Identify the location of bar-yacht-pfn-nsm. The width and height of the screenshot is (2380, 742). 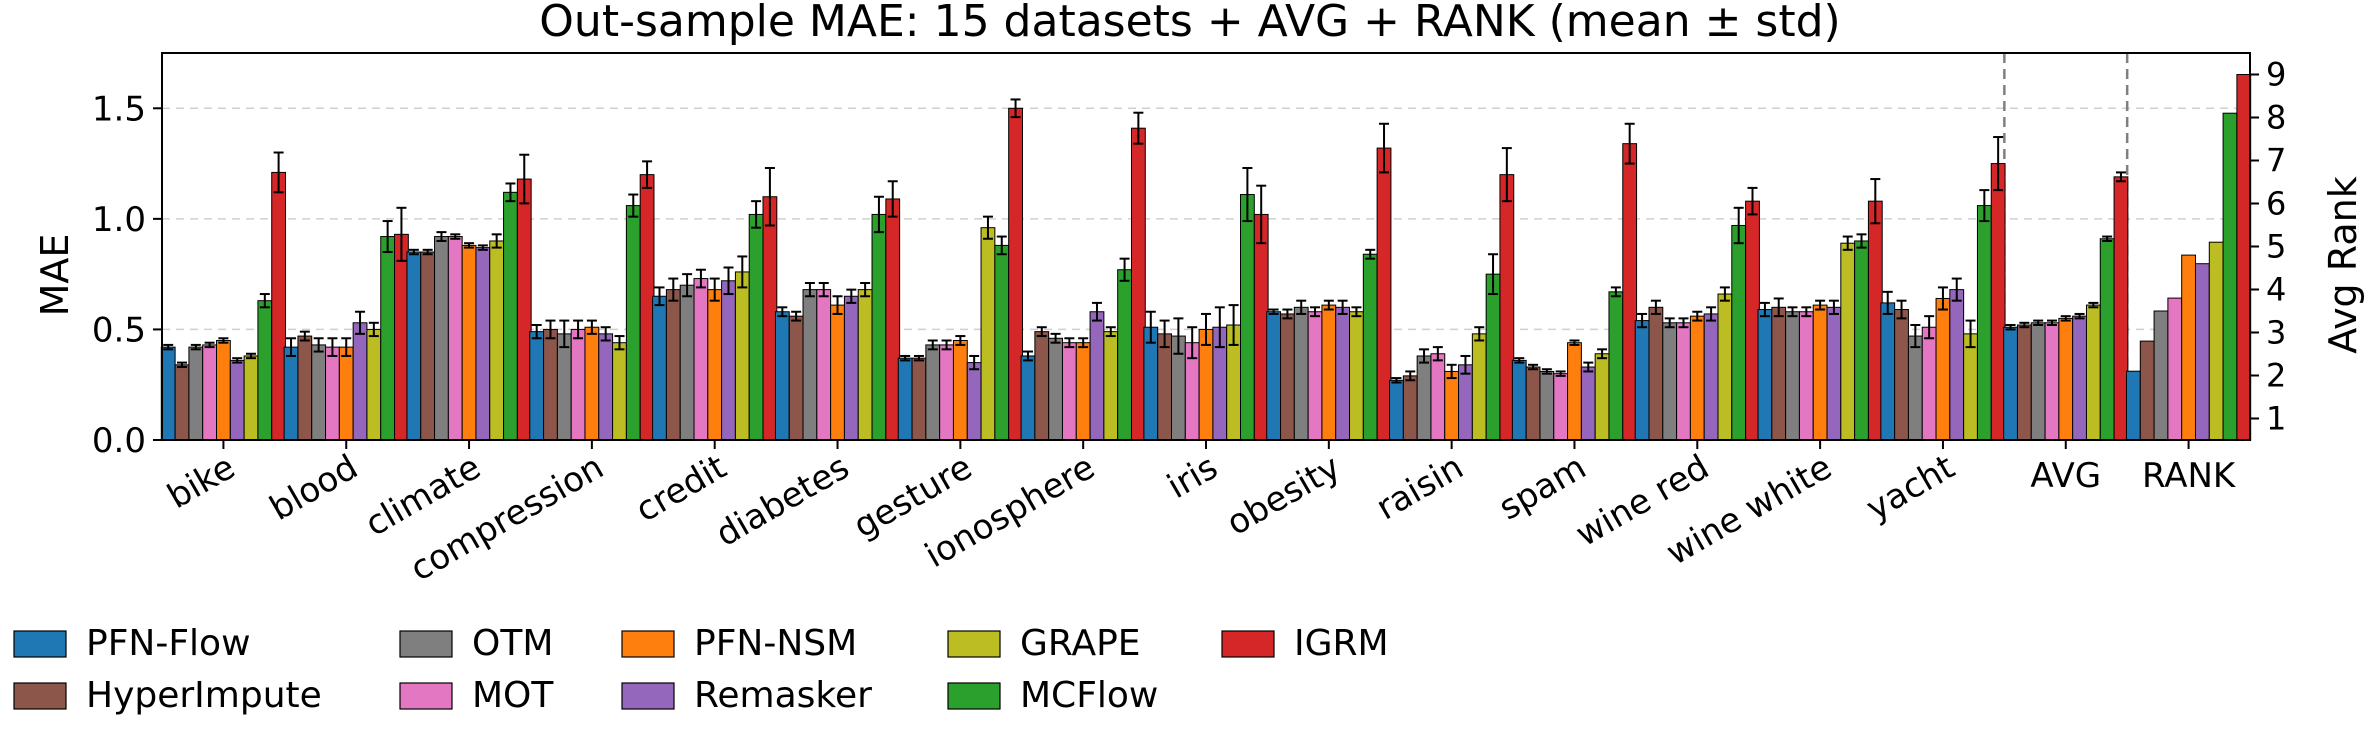
(1943, 369).